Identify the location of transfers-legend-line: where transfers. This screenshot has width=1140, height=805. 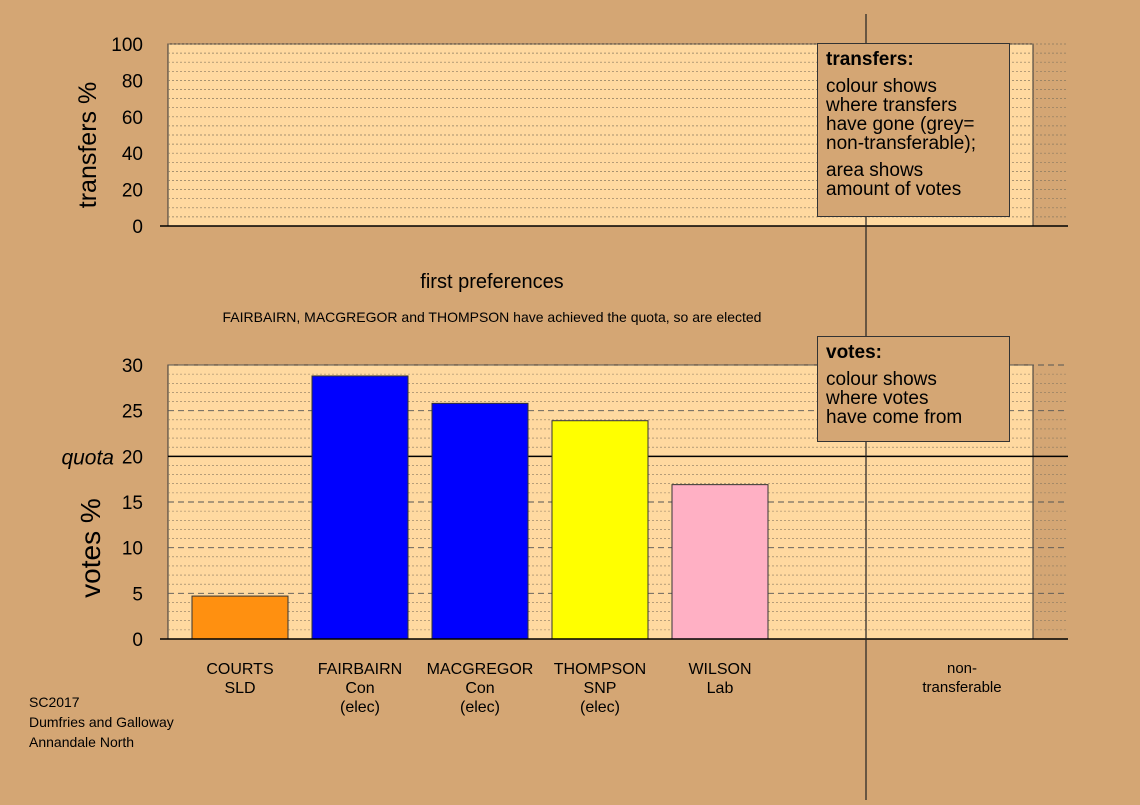
(891, 105).